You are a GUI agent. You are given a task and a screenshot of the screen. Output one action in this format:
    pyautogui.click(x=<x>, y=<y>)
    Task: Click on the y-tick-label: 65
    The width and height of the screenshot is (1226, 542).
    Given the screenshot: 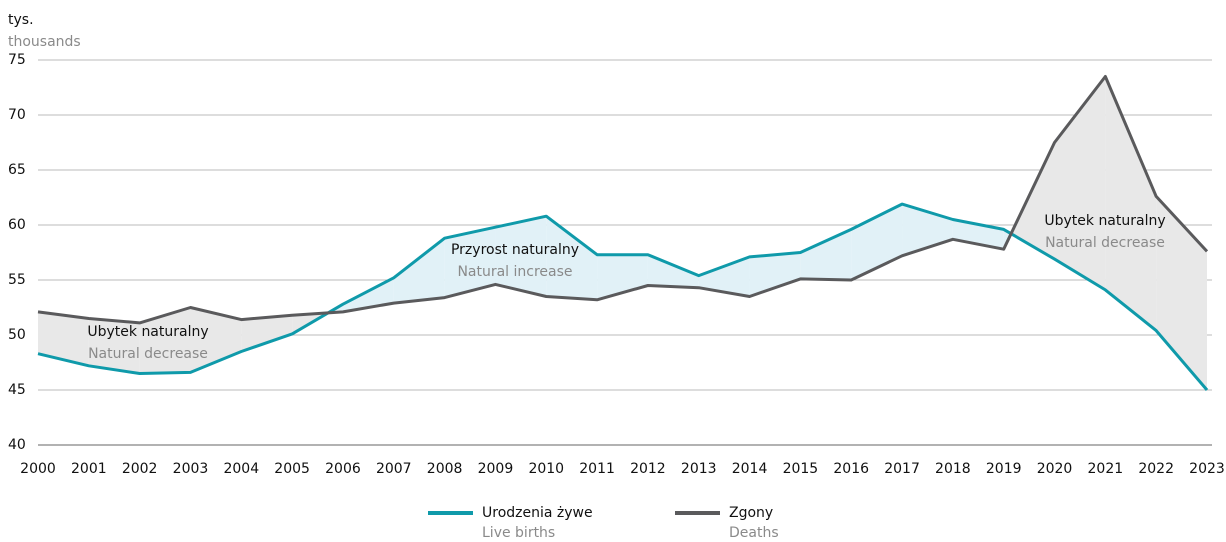 What is the action you would take?
    pyautogui.click(x=17, y=170)
    